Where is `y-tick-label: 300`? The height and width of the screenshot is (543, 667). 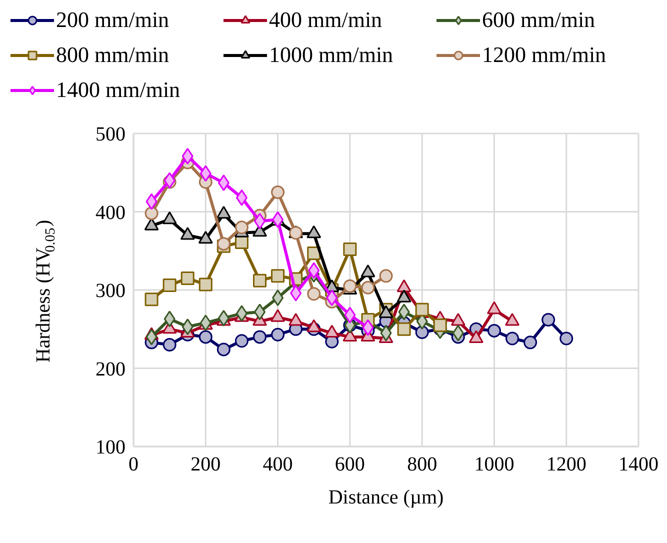
y-tick-label: 300 is located at coordinates (111, 291).